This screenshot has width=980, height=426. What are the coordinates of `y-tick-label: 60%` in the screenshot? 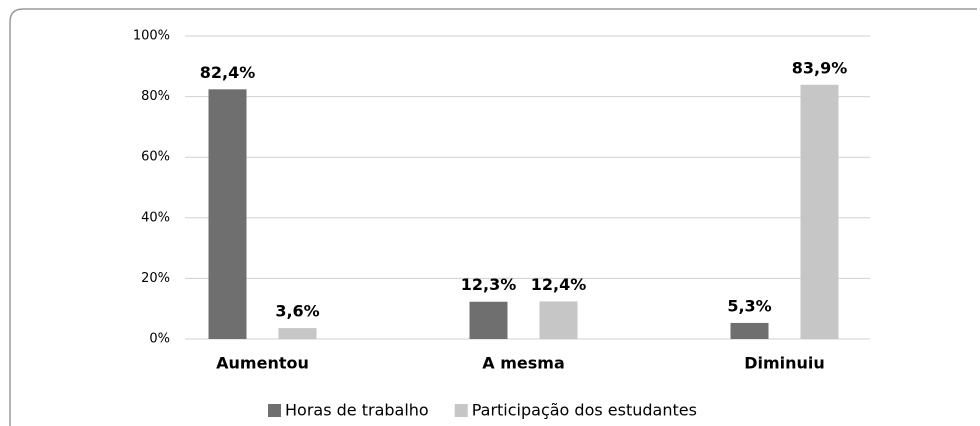 It's located at (155, 157).